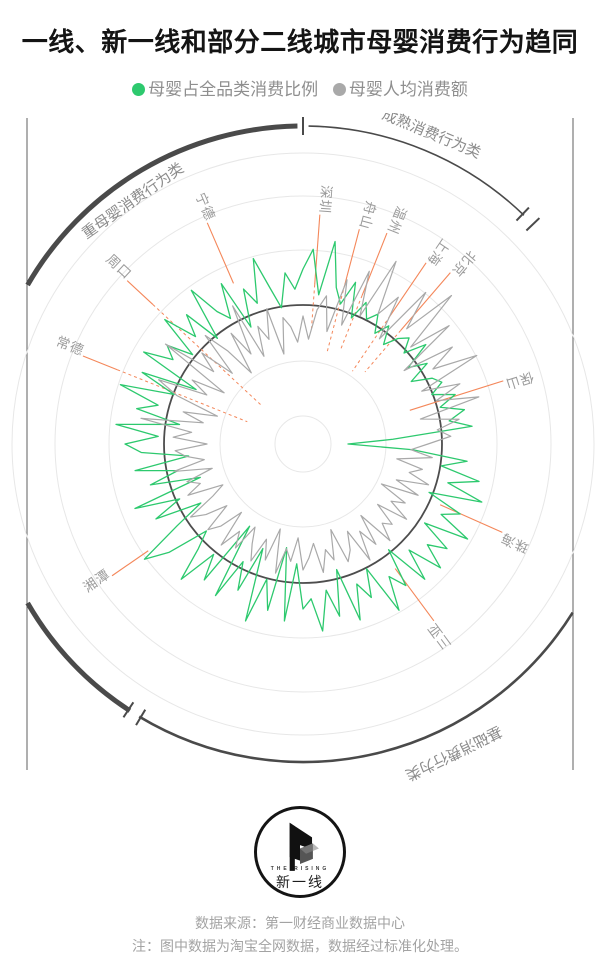 This screenshot has width=600, height=973. What do you see at coordinates (519, 380) in the screenshot?
I see `city-label: 保山` at bounding box center [519, 380].